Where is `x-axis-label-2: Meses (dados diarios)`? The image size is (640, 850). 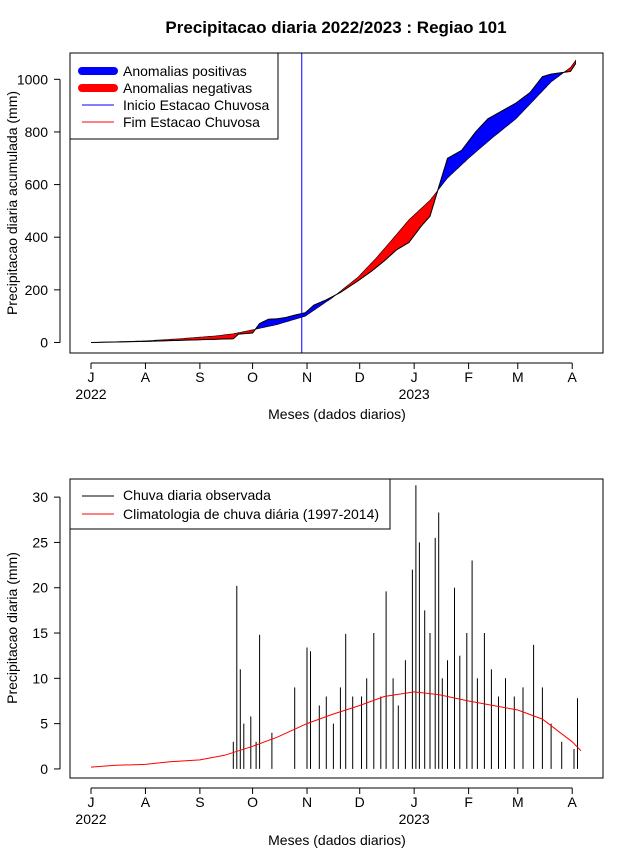
x-axis-label-2: Meses (dados diarios) is located at coordinates (337, 840).